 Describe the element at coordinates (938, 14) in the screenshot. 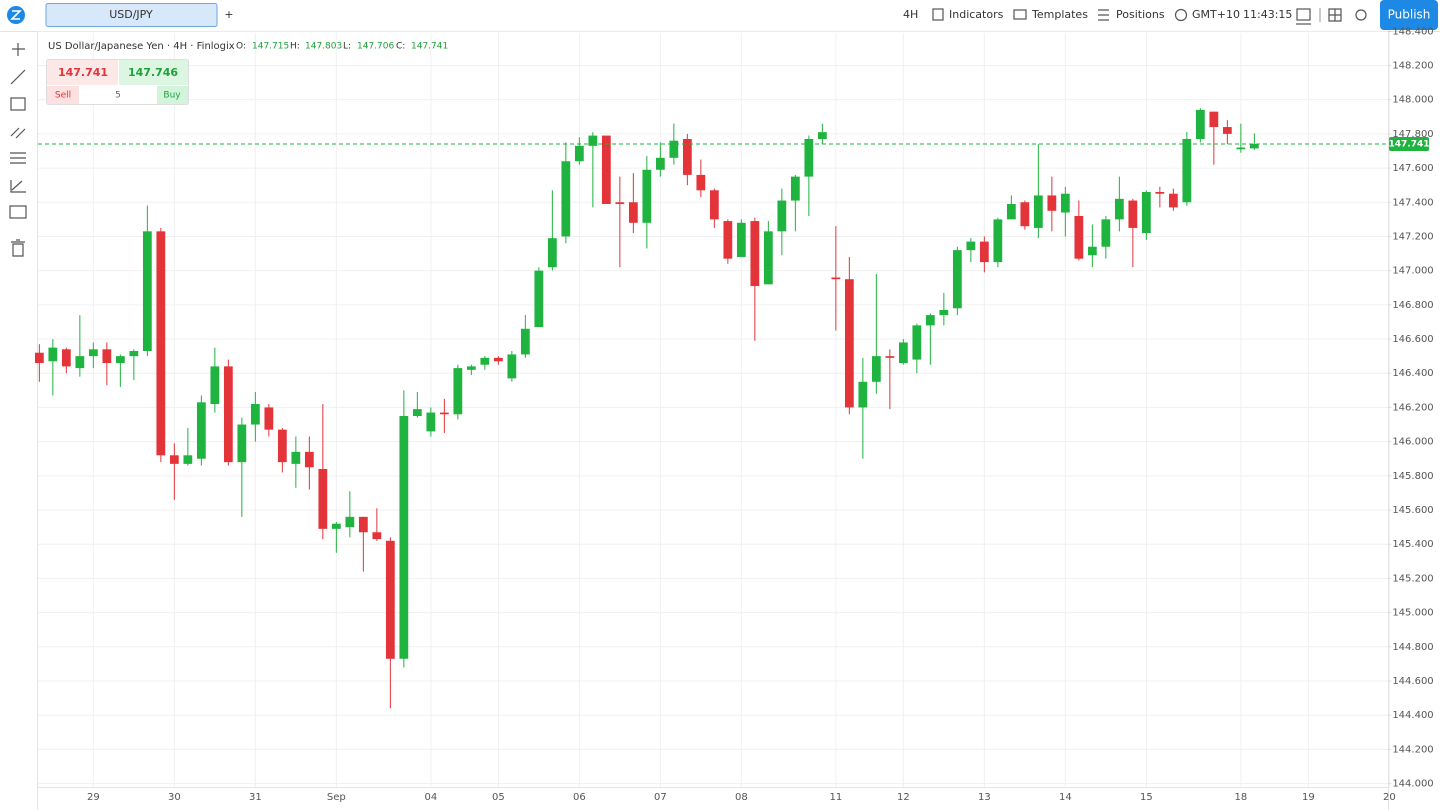

I see `indicators-icon` at that location.